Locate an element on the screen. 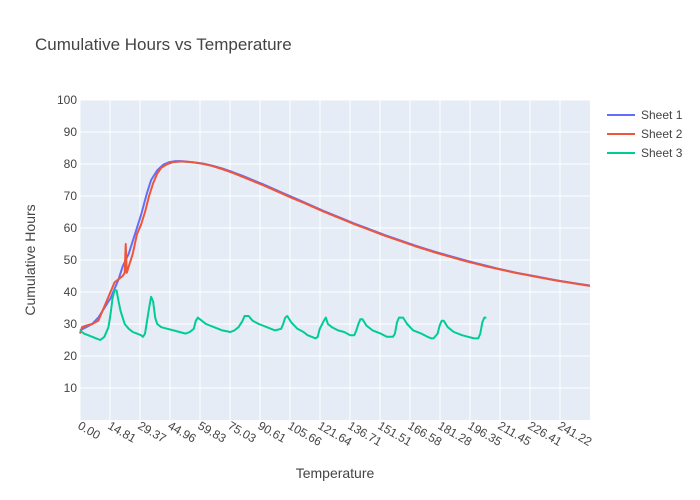 This screenshot has height=500, width=700. y-tick-label: 70 is located at coordinates (71, 196).